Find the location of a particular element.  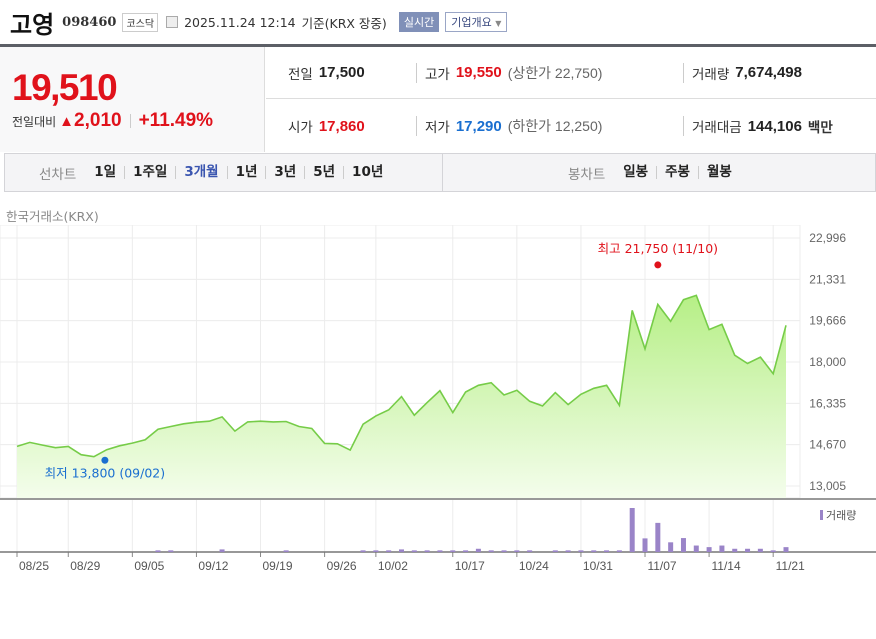

tab-1일: 1일 is located at coordinates (105, 172).